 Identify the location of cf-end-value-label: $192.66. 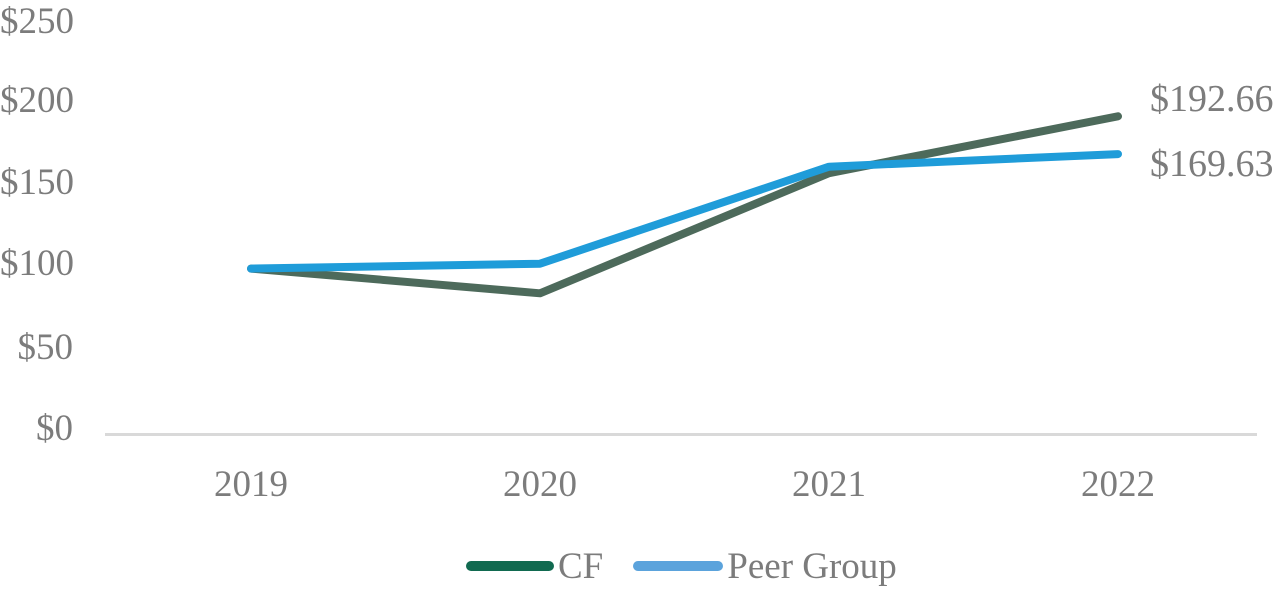
(1212, 99).